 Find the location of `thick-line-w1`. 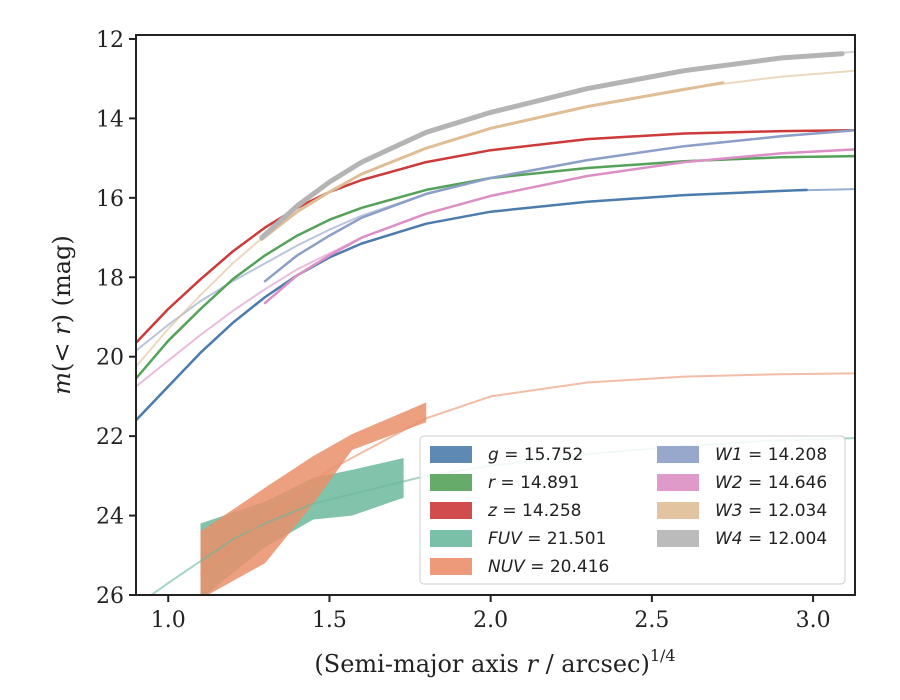

thick-line-w1 is located at coordinates (559, 206).